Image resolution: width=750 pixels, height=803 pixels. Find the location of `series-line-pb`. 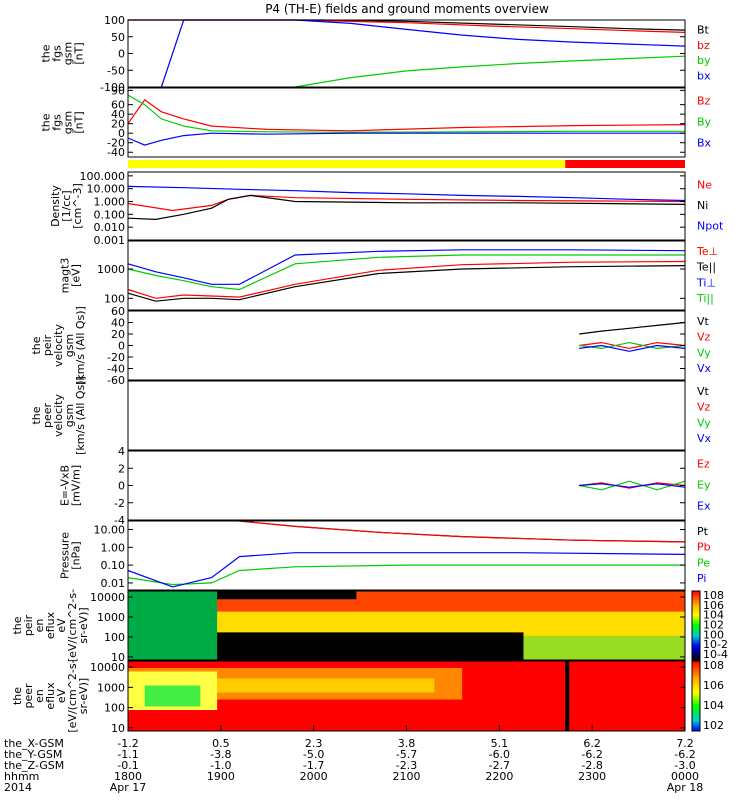

series-line-pb is located at coordinates (462, 531).